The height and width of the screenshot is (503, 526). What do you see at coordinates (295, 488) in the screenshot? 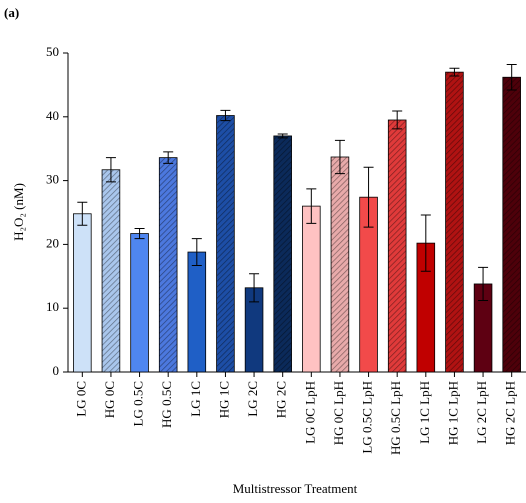
I see `x-axis-label: Multistressor Treatment` at bounding box center [295, 488].